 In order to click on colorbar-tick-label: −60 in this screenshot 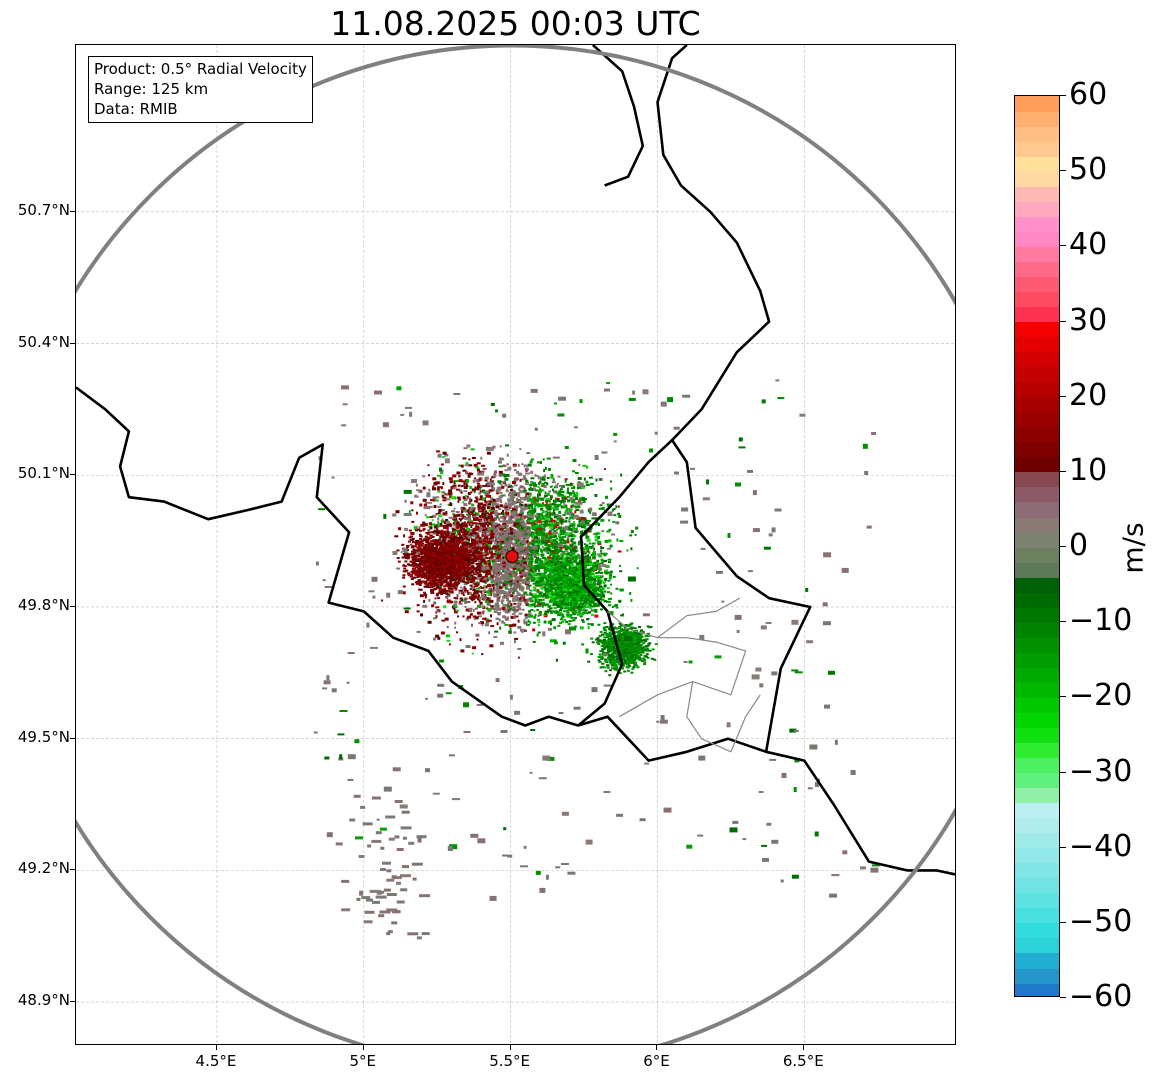, I will do `click(1101, 996)`.